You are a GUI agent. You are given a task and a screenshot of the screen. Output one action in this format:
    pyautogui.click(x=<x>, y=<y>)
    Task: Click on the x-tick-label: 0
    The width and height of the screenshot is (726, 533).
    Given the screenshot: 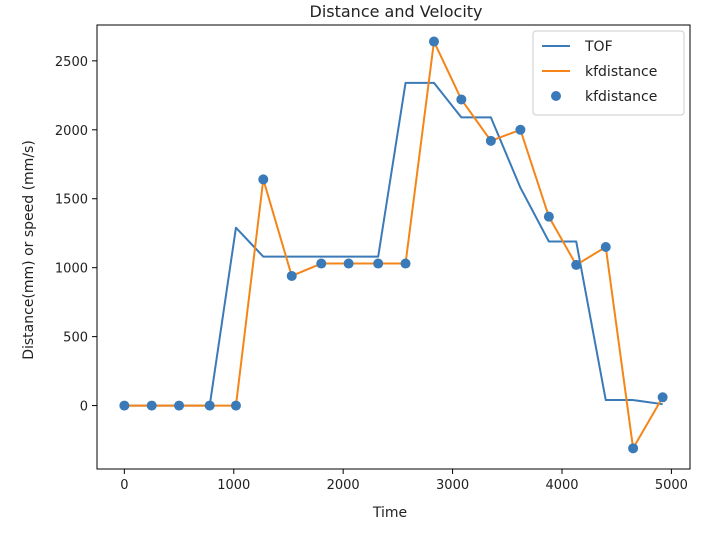 What is the action you would take?
    pyautogui.click(x=124, y=485)
    